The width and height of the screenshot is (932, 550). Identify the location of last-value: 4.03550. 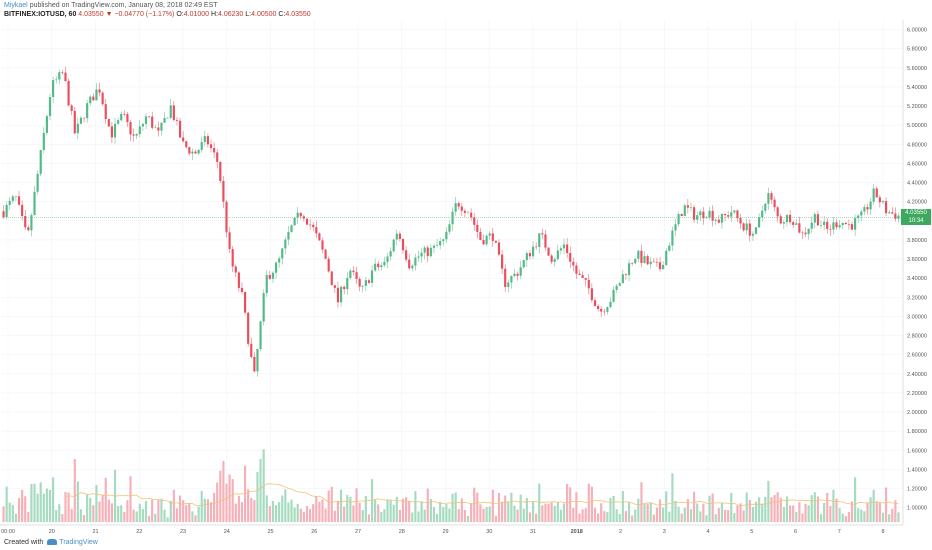
(91, 14).